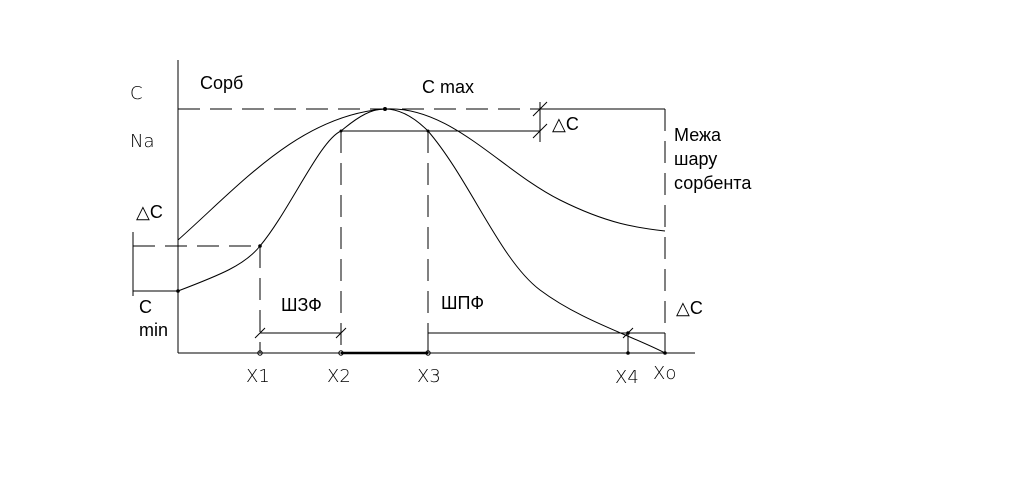  What do you see at coordinates (221, 83) in the screenshot?
I see `label: Сорб` at bounding box center [221, 83].